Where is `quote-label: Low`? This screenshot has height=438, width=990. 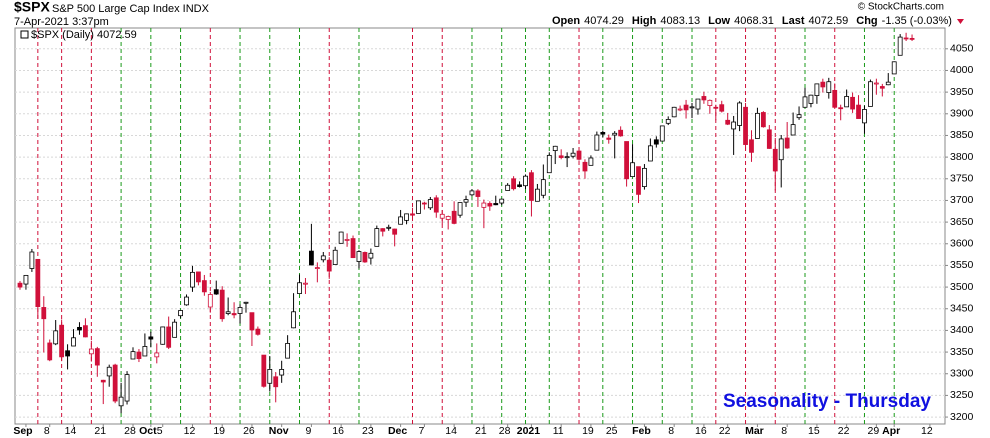
quote-label: Low is located at coordinates (719, 21).